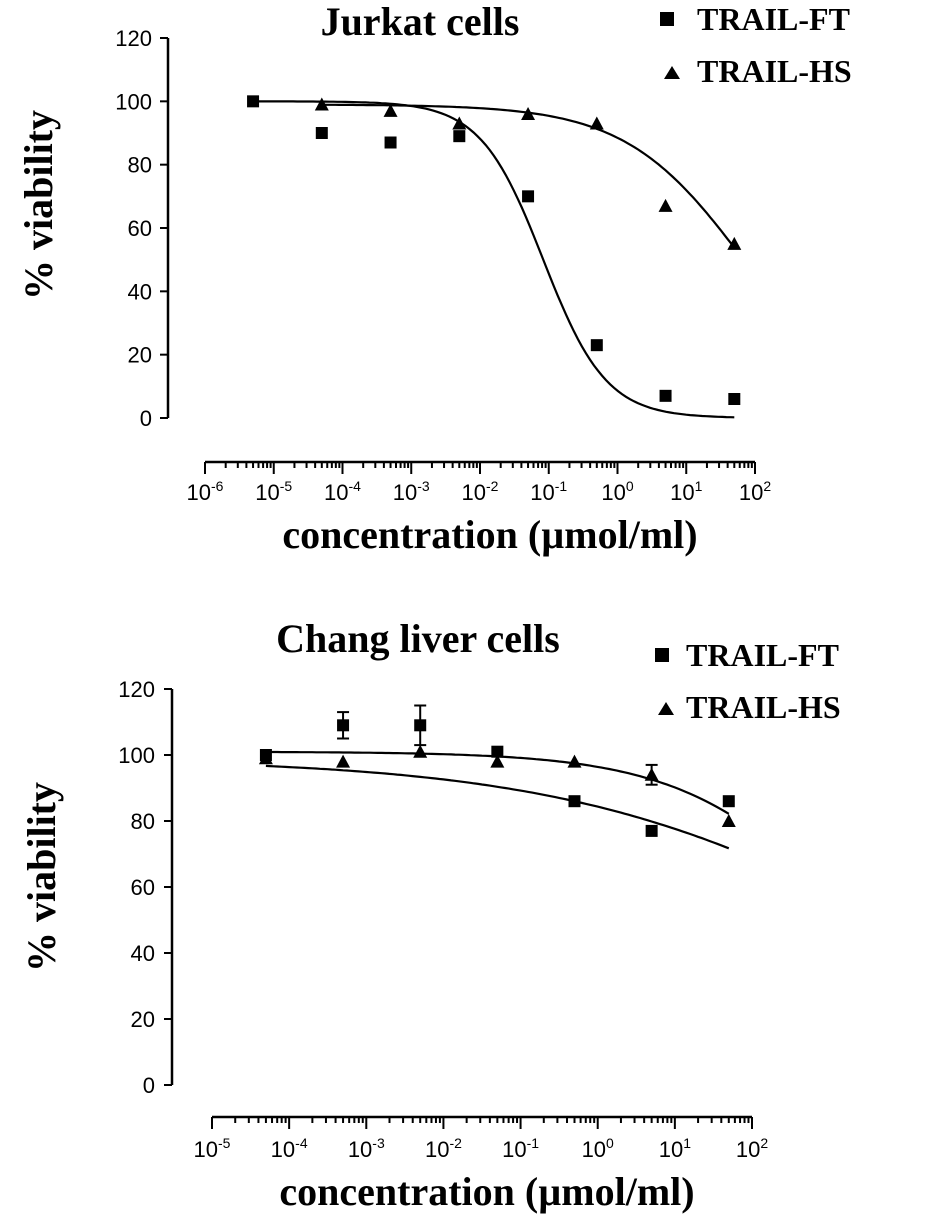  I want to click on x-axis: 10⁻⁶ 10⁻⁵ 10⁻⁴ 10⁻³ 10⁻² 10⁻¹ 10⁰ 10¹ 10², so click(479, 482).